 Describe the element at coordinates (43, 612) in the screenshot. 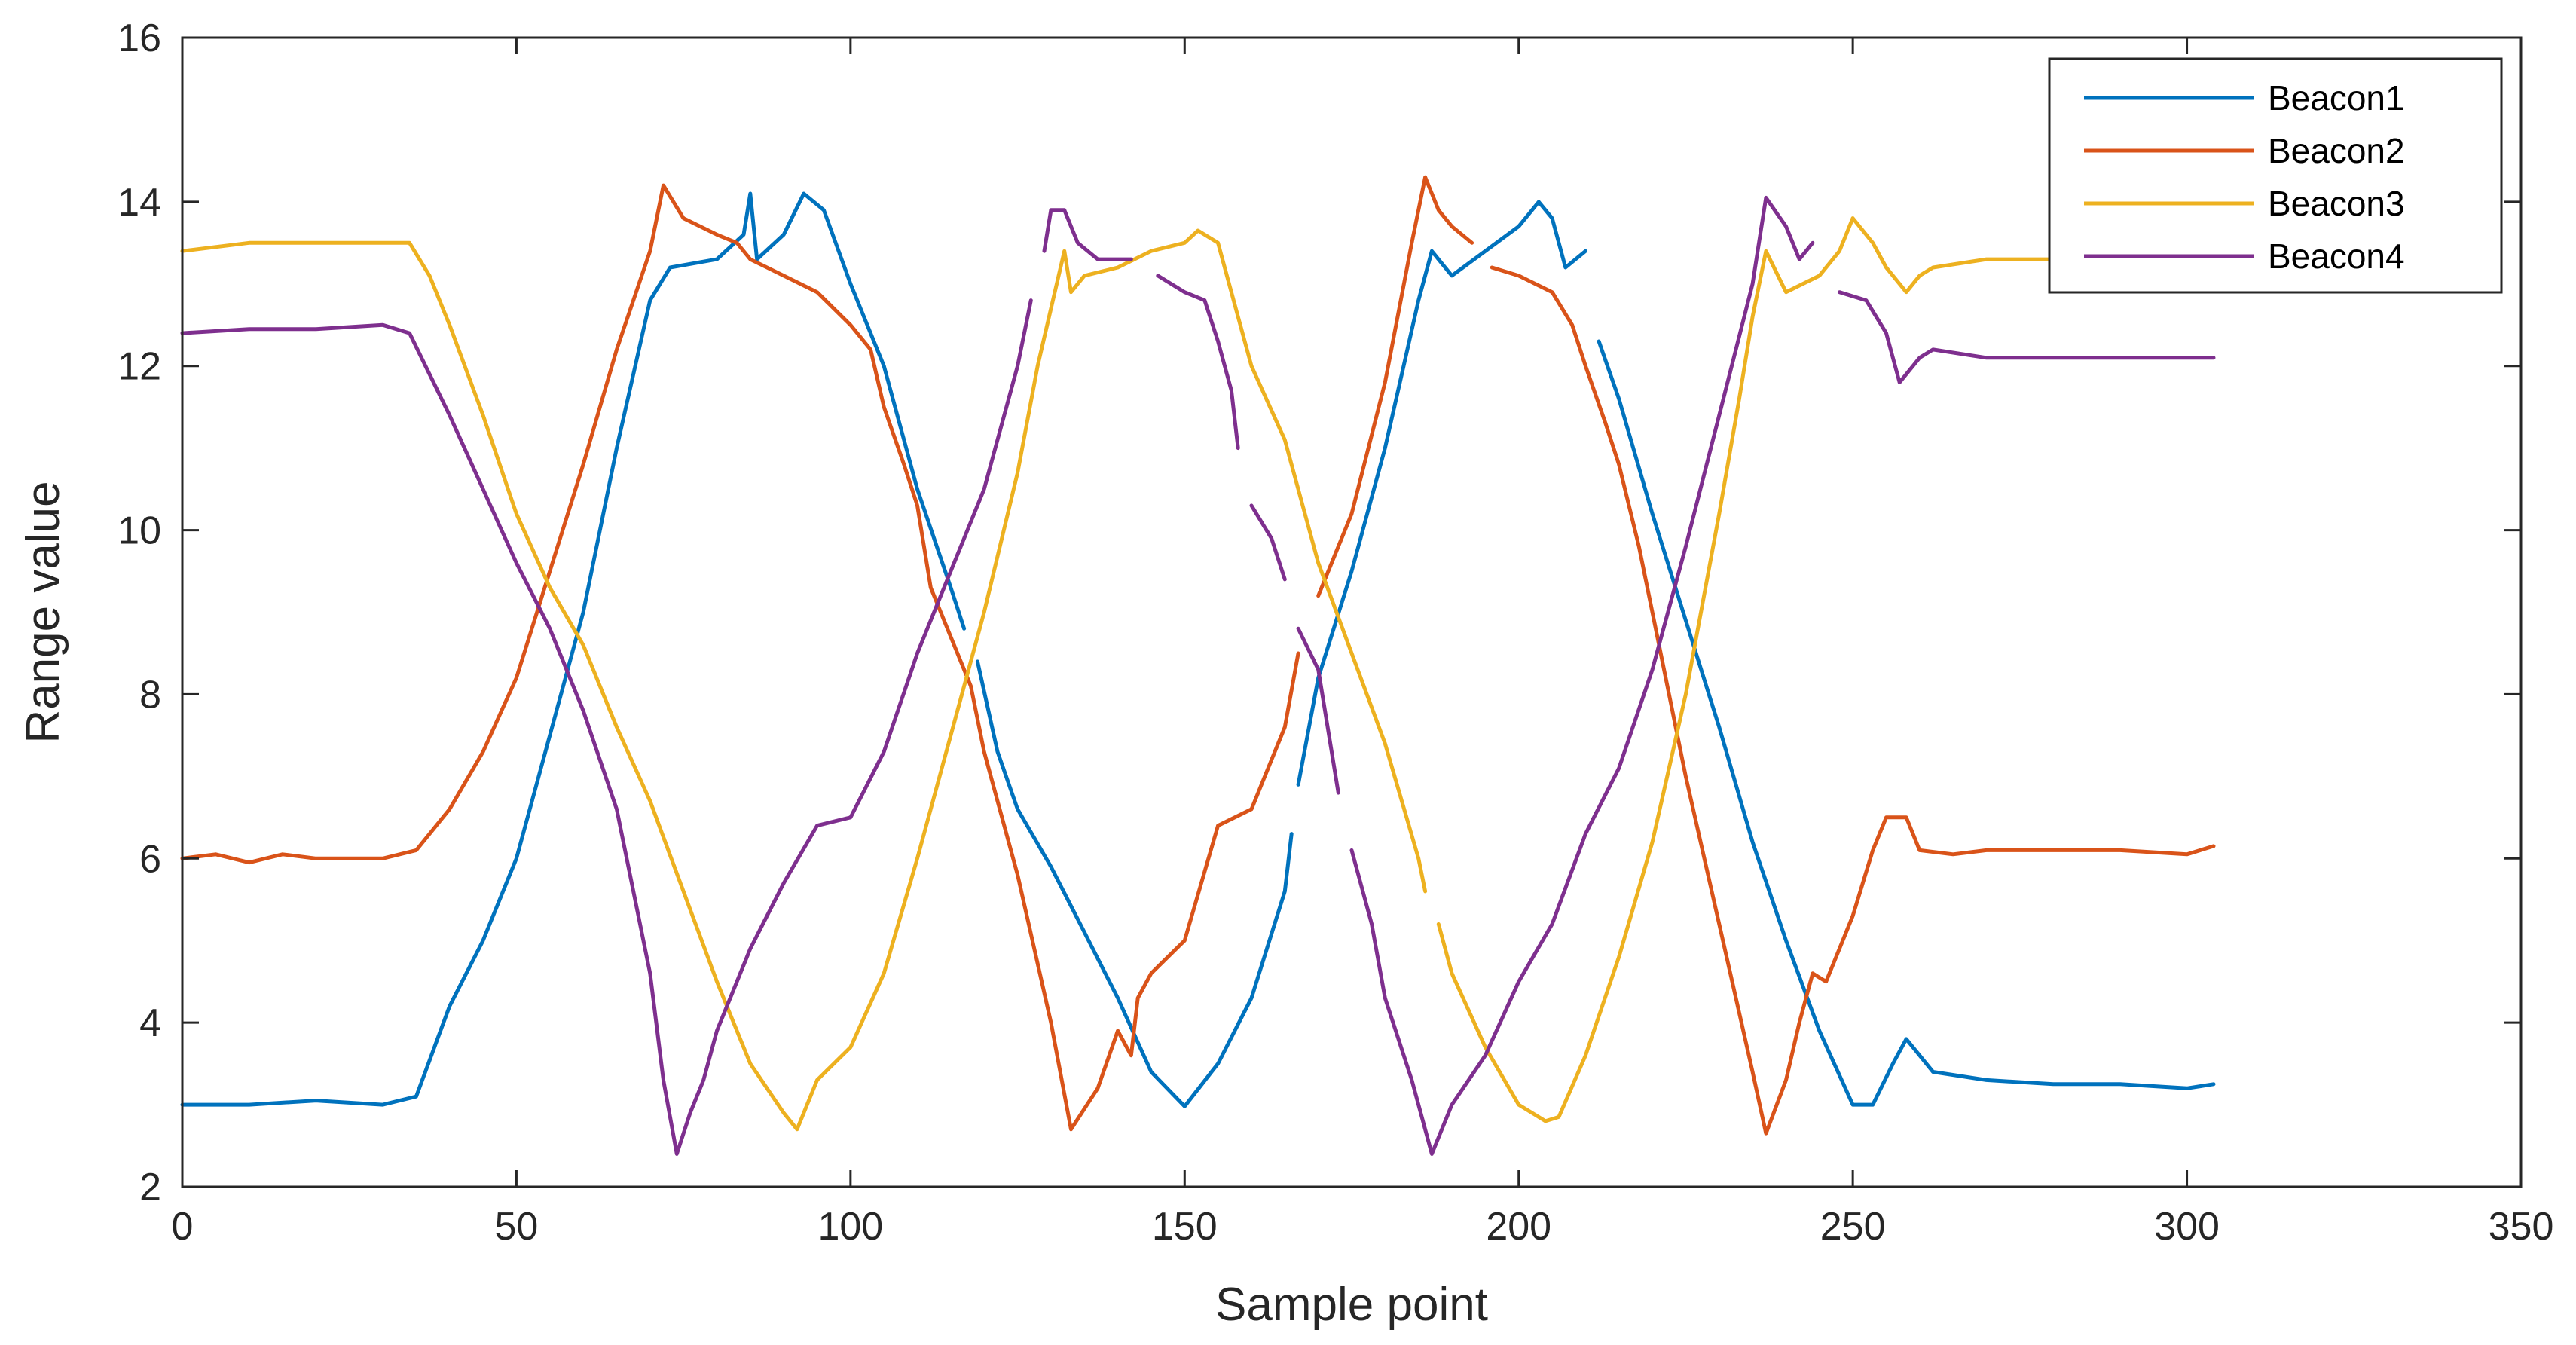

I see `y-axis-label: Range value` at that location.